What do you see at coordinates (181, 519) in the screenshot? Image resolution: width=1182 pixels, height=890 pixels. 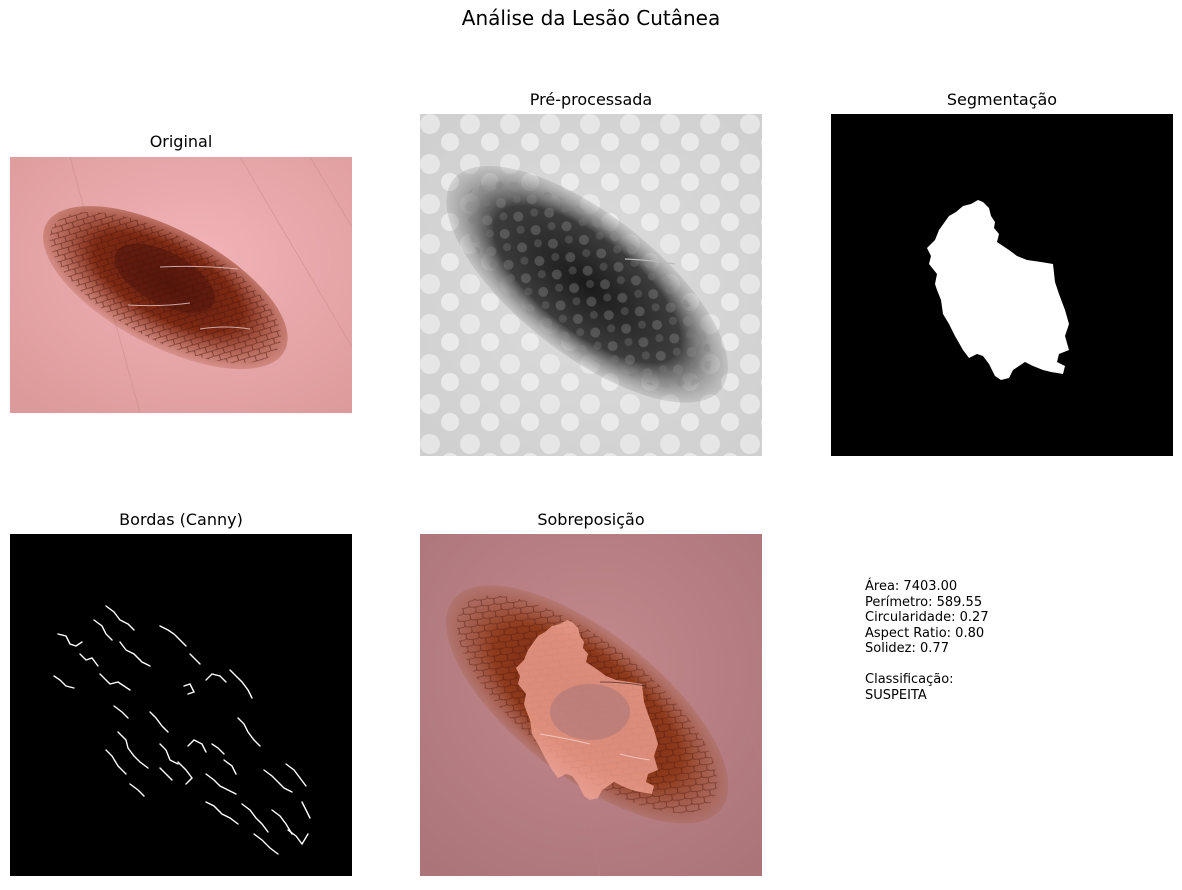 I see `panel-title-edges: Bordas (Canny)` at bounding box center [181, 519].